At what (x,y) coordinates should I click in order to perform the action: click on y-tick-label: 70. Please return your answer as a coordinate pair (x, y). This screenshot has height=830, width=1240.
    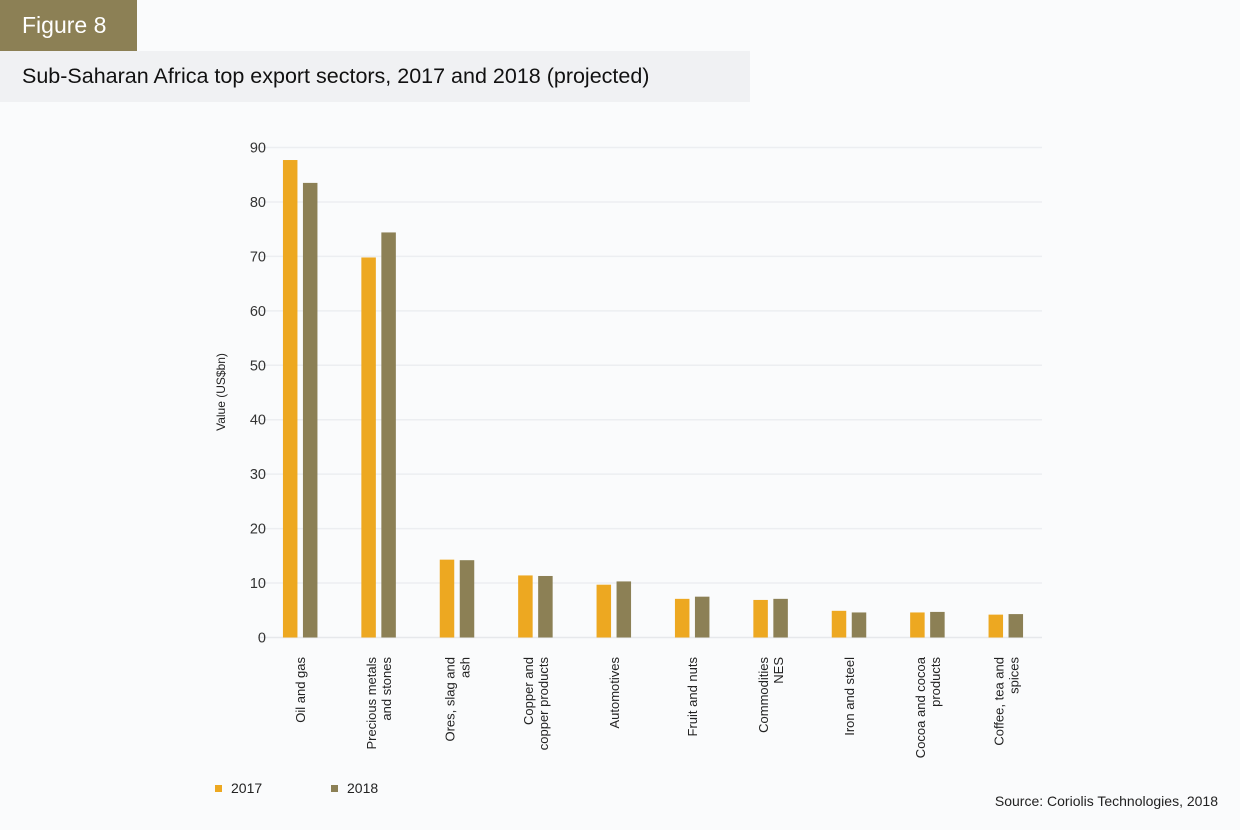
    Looking at the image, I should click on (258, 257).